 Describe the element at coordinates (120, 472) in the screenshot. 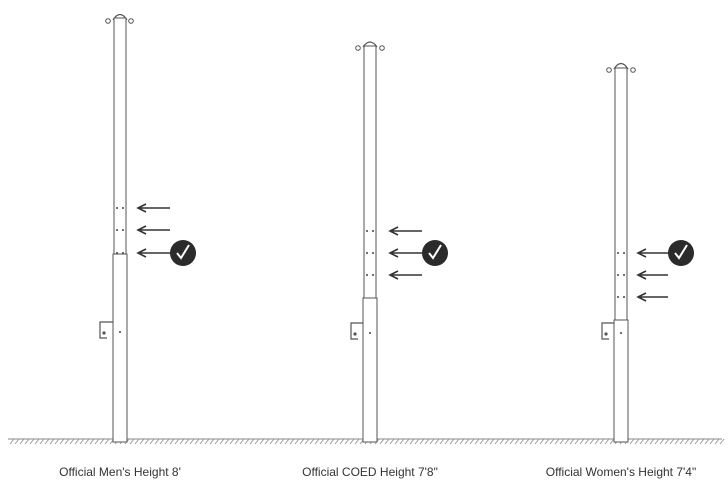

I see `pole-label-mens: Official Men's Height 8'` at that location.